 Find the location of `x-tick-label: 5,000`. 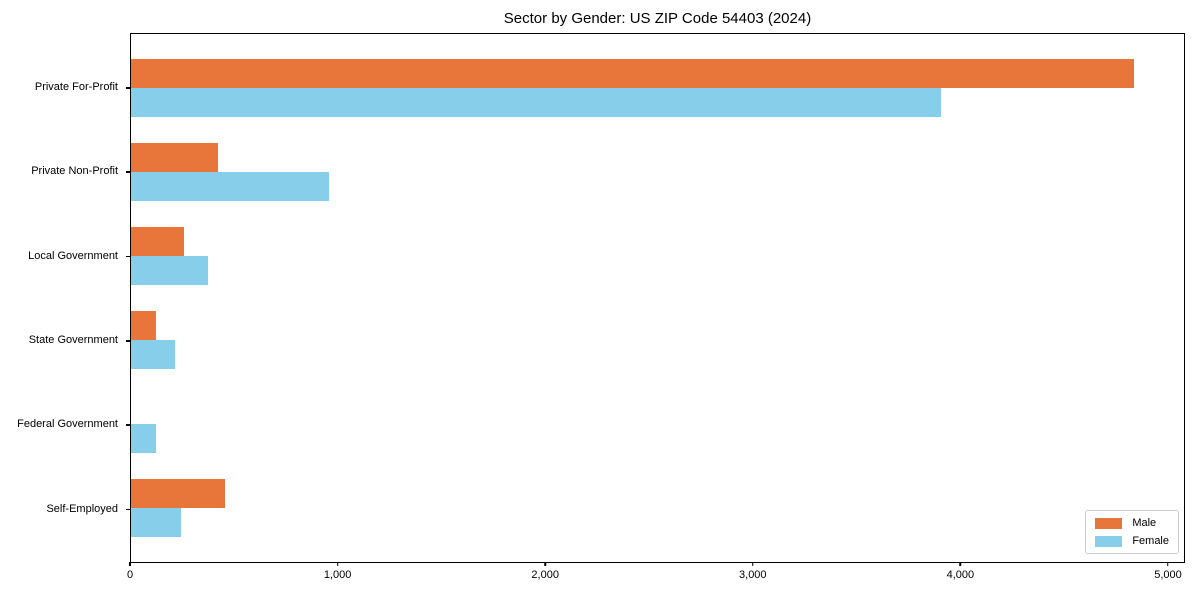

x-tick-label: 5,000 is located at coordinates (1168, 575).